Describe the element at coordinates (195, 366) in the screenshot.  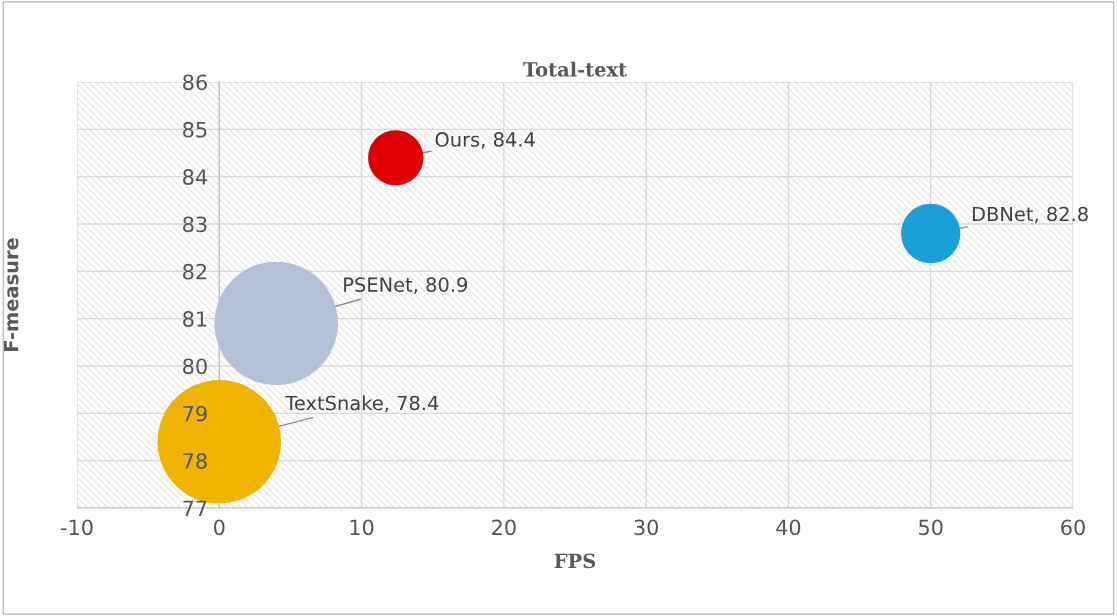
I see `y-tick-label: 80` at that location.